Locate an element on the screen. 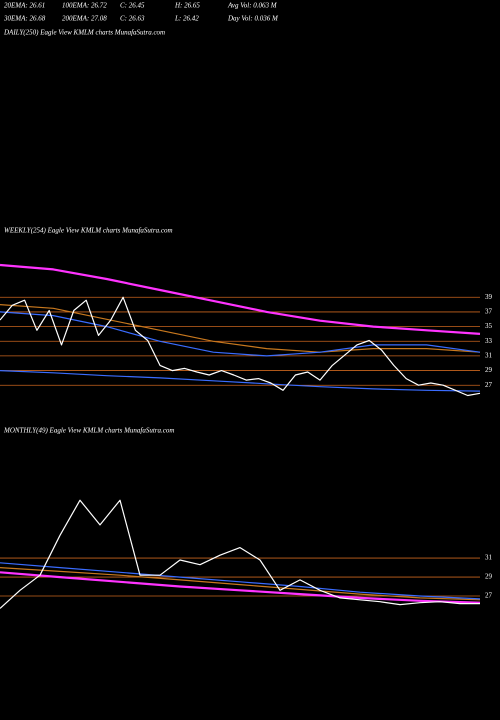 Image resolution: width=500 pixels, height=720 pixels. header-stat: Avg Vol: 0.063 M is located at coordinates (252, 6).